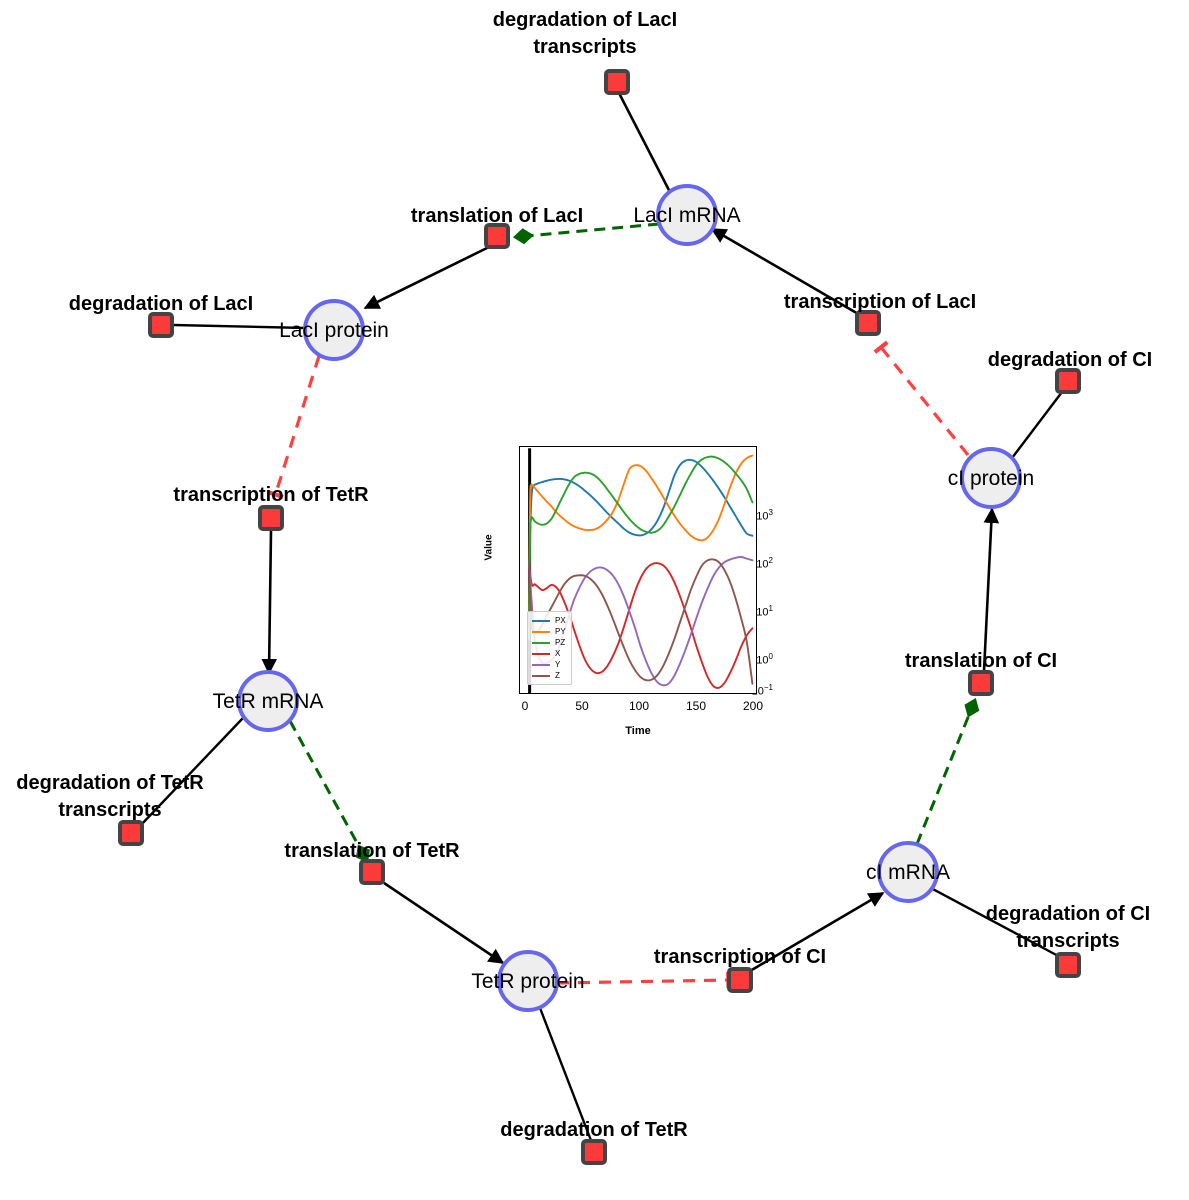 Image resolution: width=1189 pixels, height=1200 pixels. I want to click on edge-tetr-protein-to-deg-tetr, so click(566, 1075).